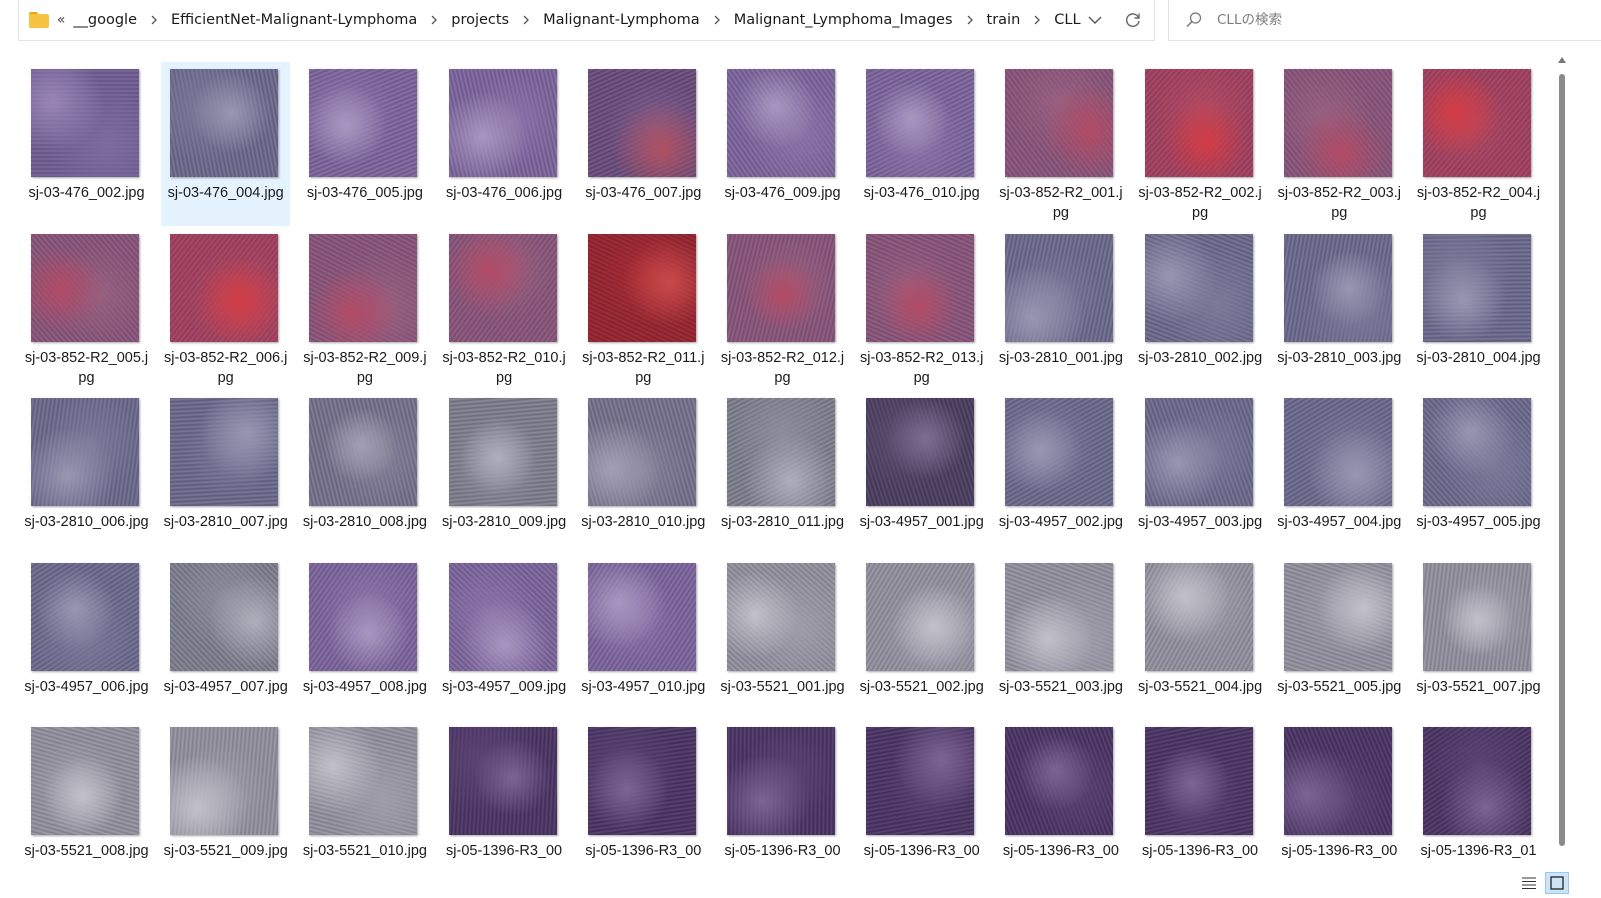 This screenshot has width=1601, height=898. Describe the element at coordinates (1339, 144) in the screenshot. I see `file-item: sj-03-852-R2_003.jpg` at that location.